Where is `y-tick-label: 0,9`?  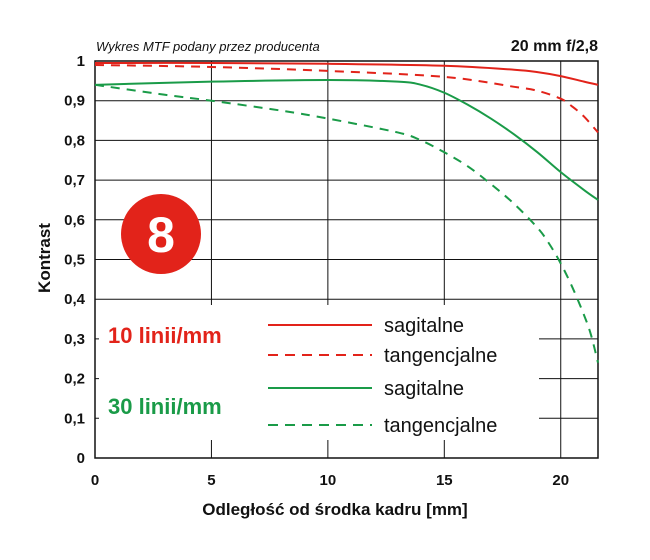
y-tick-label: 0,9 is located at coordinates (74, 101).